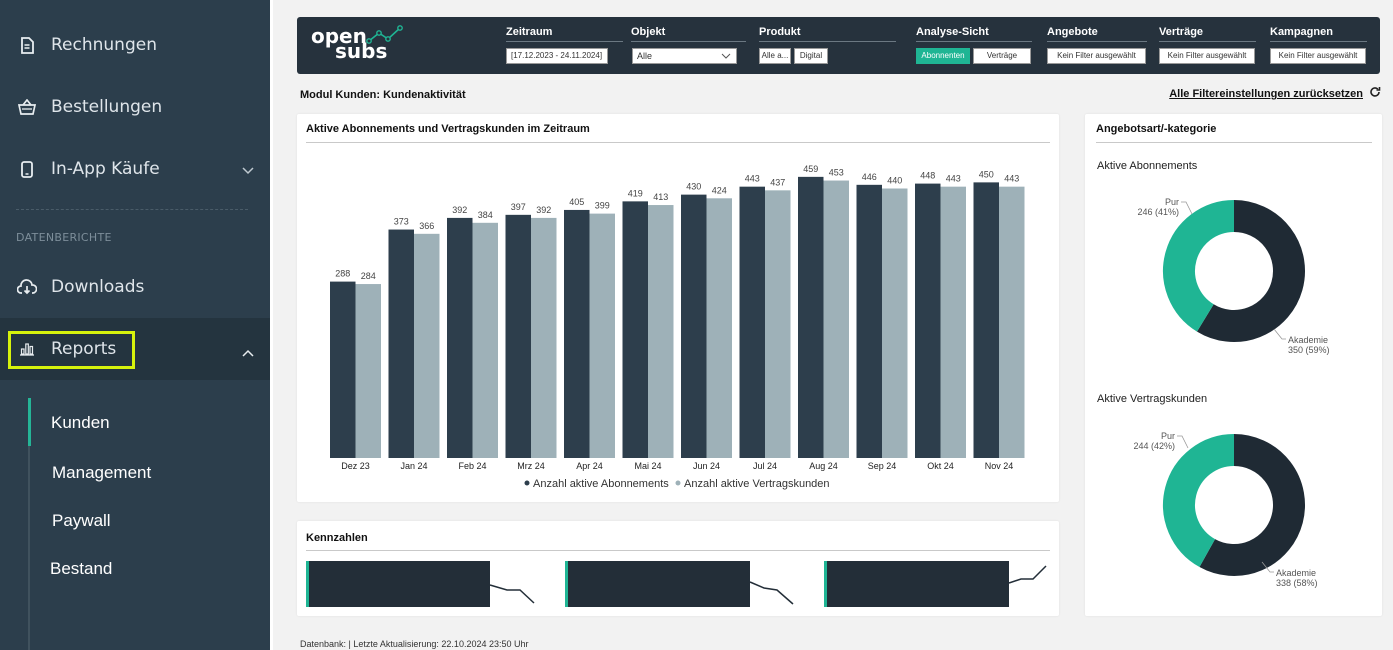 Image resolution: width=1393 pixels, height=650 pixels. What do you see at coordinates (810, 169) in the screenshot?
I see `bar-value-label: 459` at bounding box center [810, 169].